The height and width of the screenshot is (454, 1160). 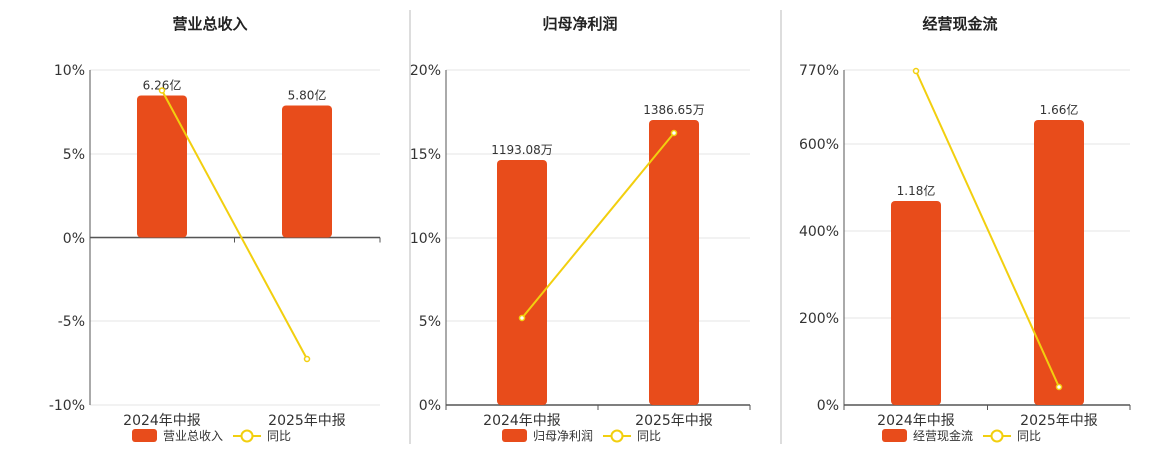 I want to click on bar-data-label: 6.26亿, so click(x=162, y=85).